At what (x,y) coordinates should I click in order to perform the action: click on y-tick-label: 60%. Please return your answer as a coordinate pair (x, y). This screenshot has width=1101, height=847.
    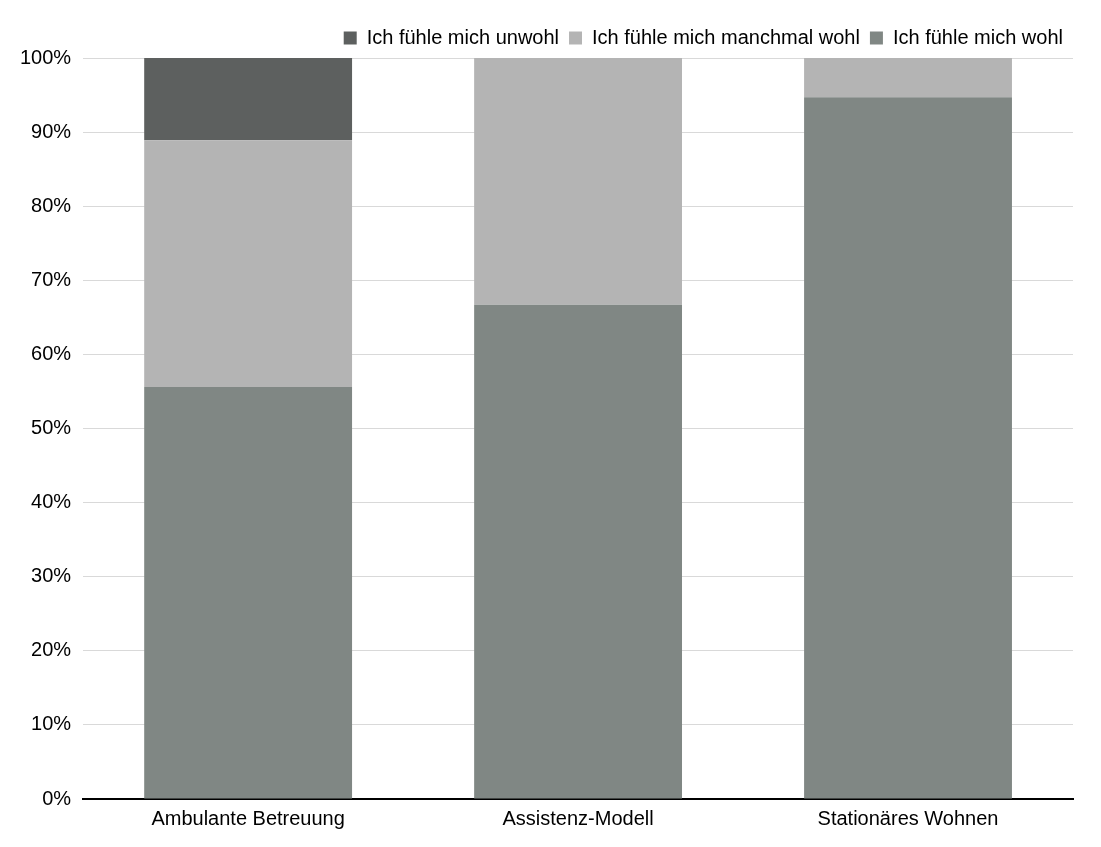
    Looking at the image, I should click on (51, 352).